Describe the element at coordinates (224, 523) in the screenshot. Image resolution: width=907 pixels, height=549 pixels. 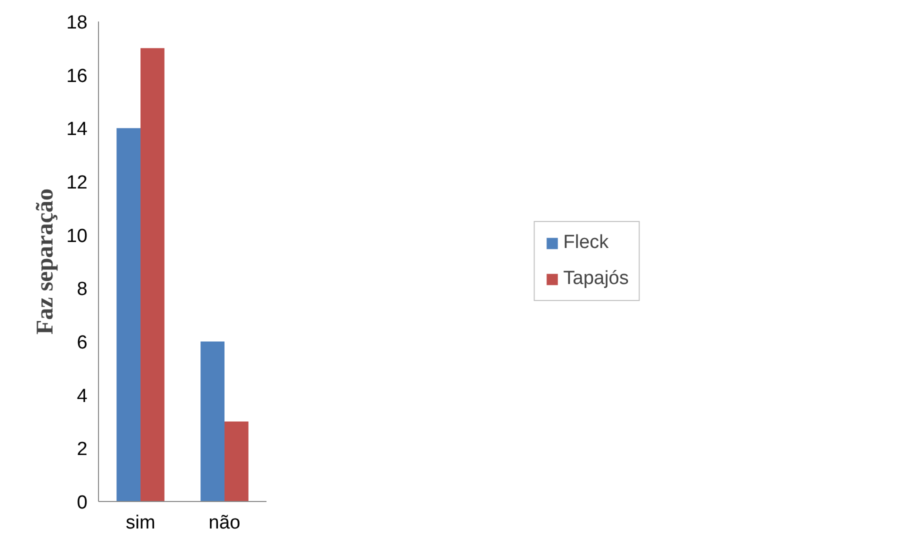
I see `x-tick-label: não` at that location.